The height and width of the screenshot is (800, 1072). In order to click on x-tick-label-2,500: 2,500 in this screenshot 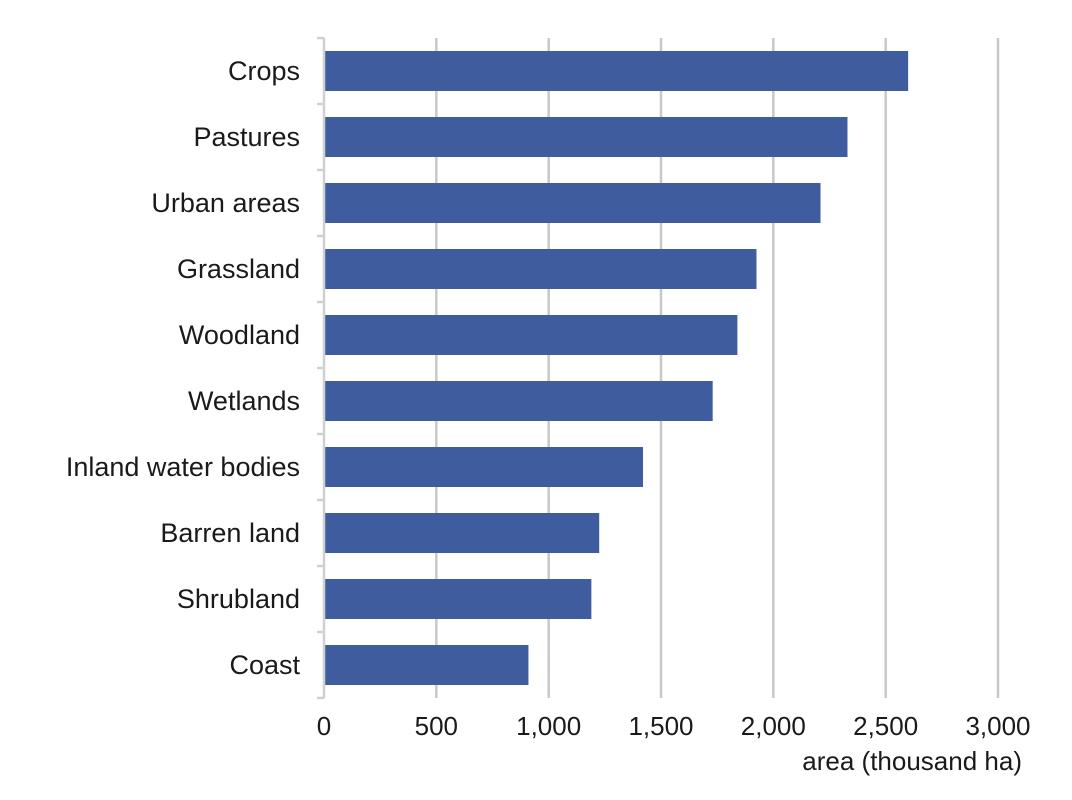, I will do `click(885, 726)`.